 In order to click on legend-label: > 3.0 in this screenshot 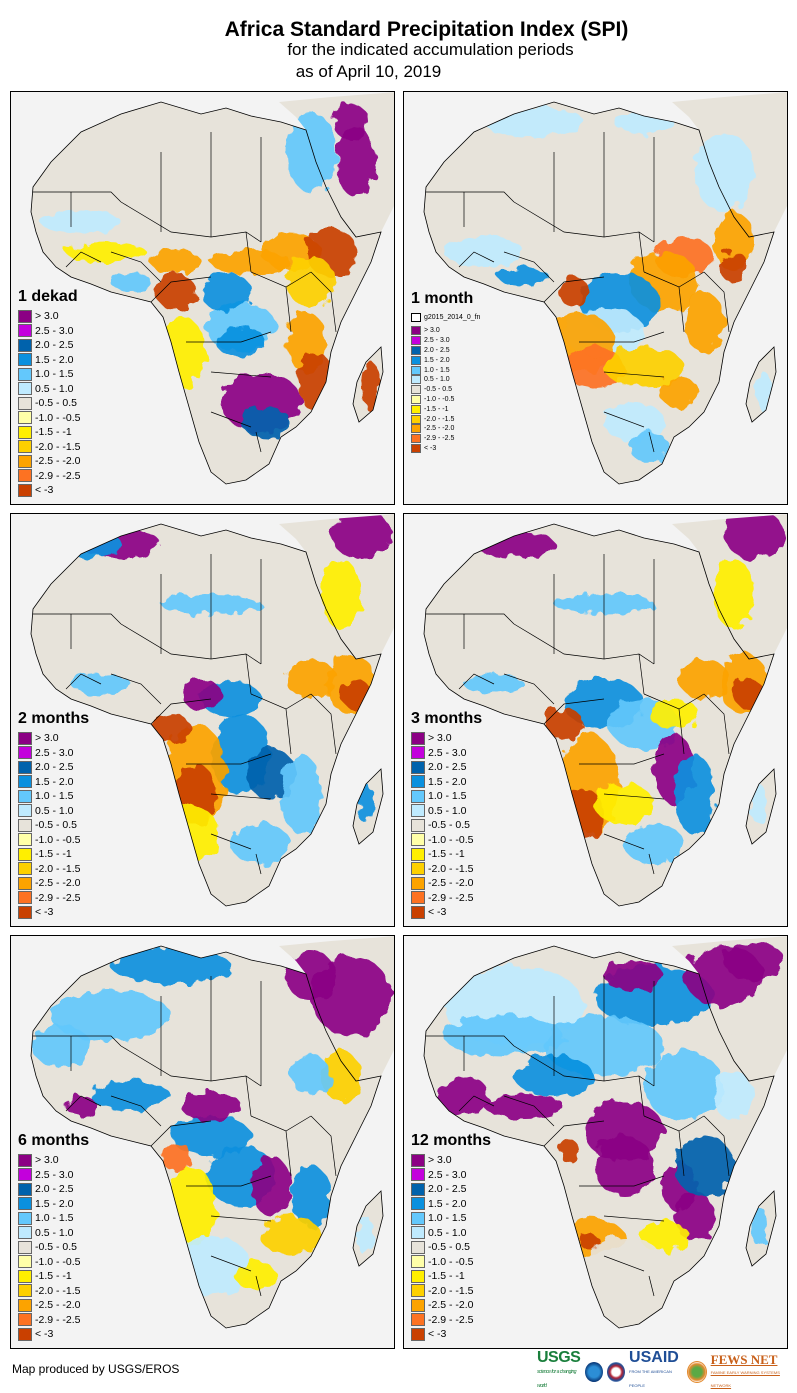, I will do `click(47, 738)`.